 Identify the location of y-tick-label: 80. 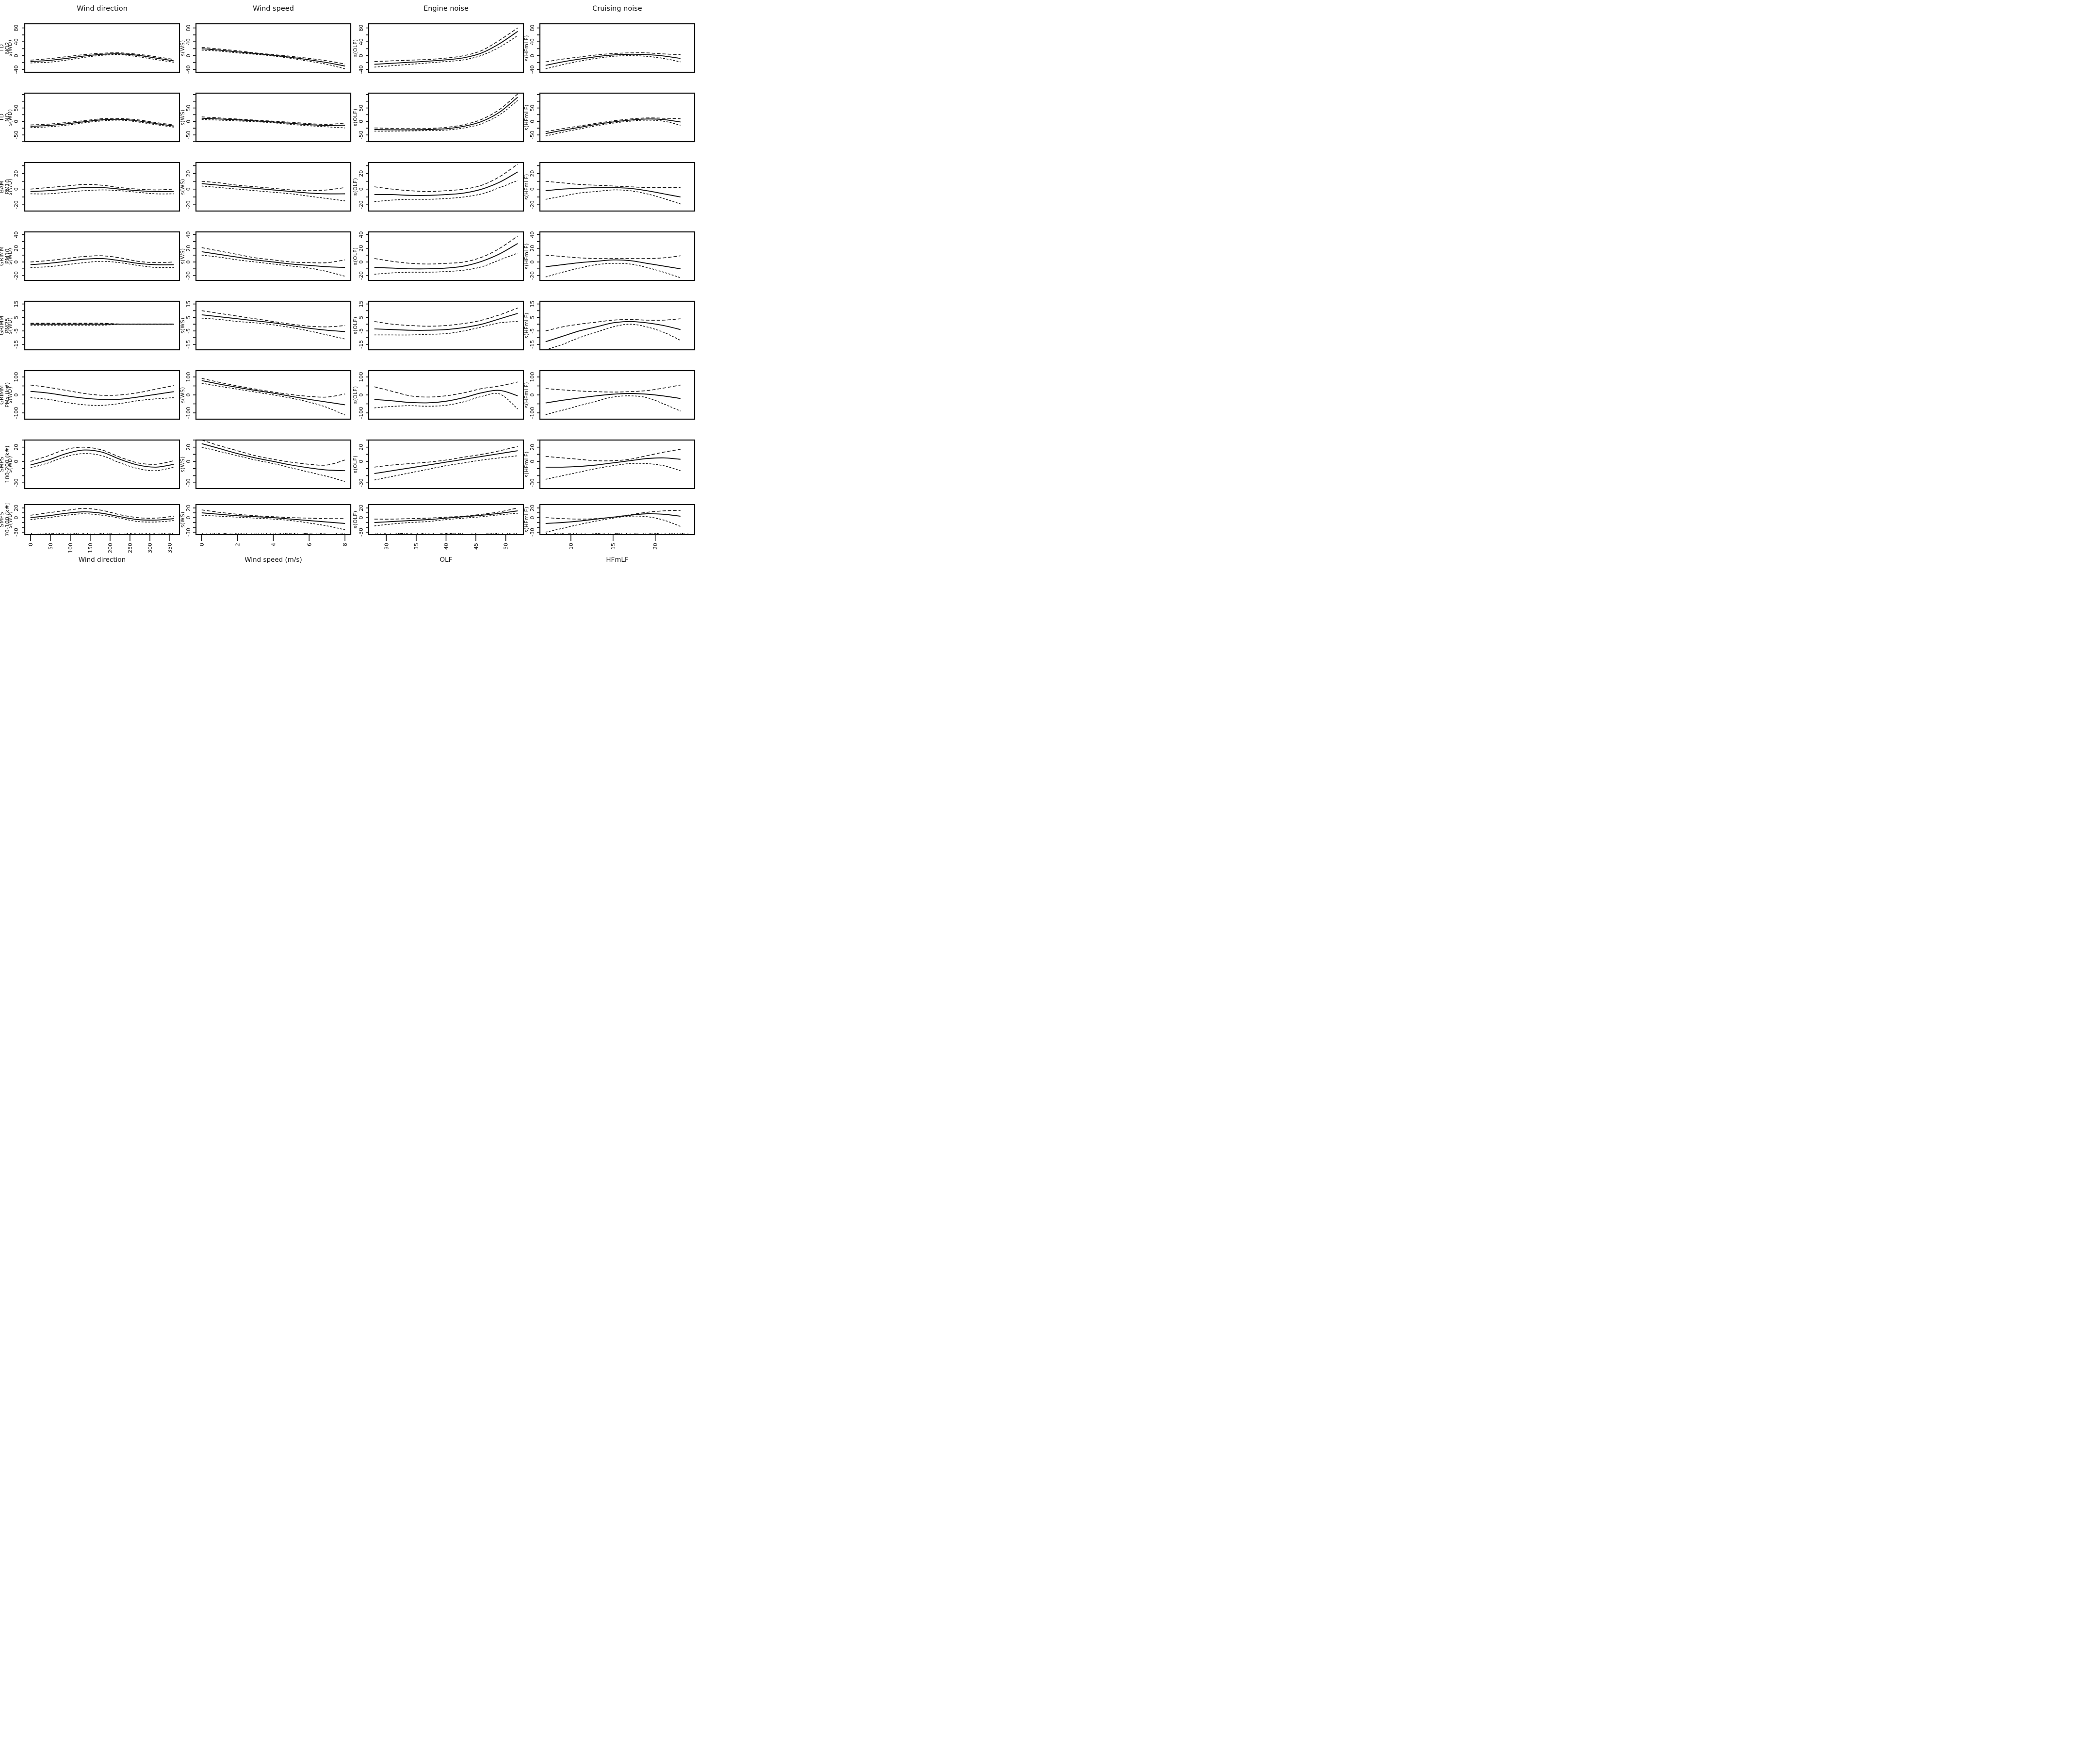
(16, 28).